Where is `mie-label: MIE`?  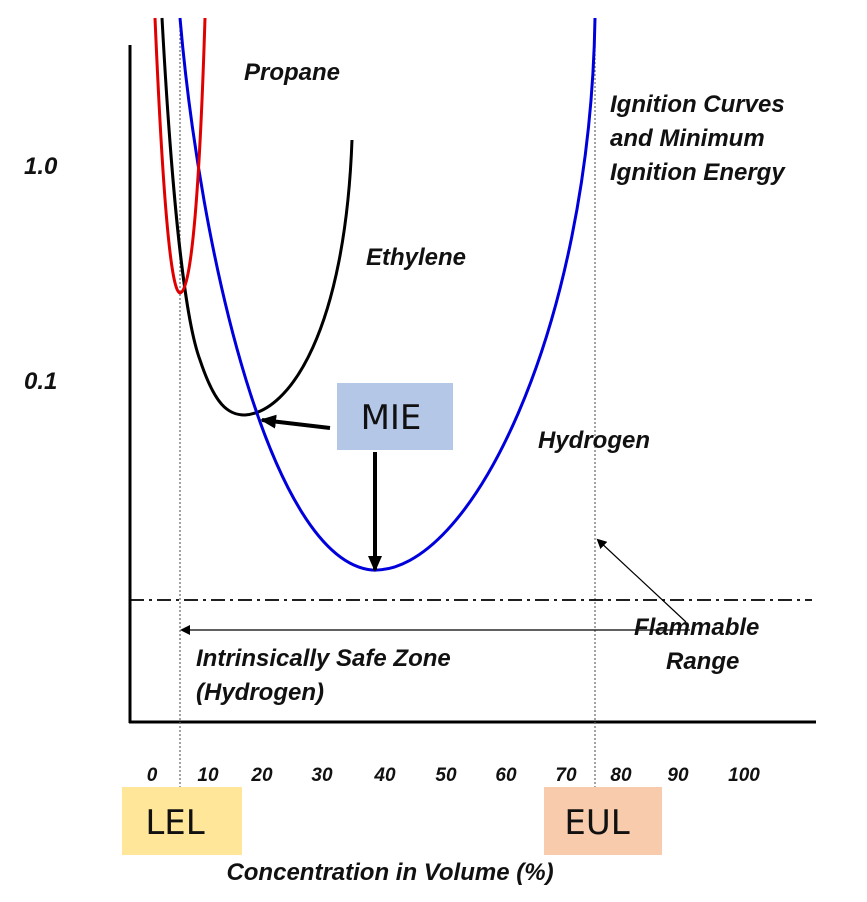 mie-label: MIE is located at coordinates (391, 418).